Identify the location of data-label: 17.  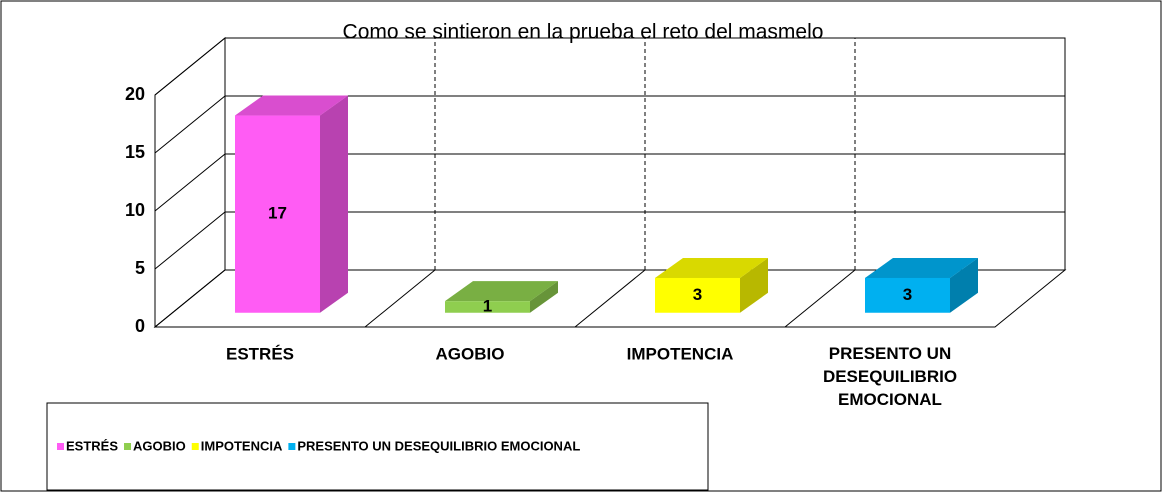
(277, 213).